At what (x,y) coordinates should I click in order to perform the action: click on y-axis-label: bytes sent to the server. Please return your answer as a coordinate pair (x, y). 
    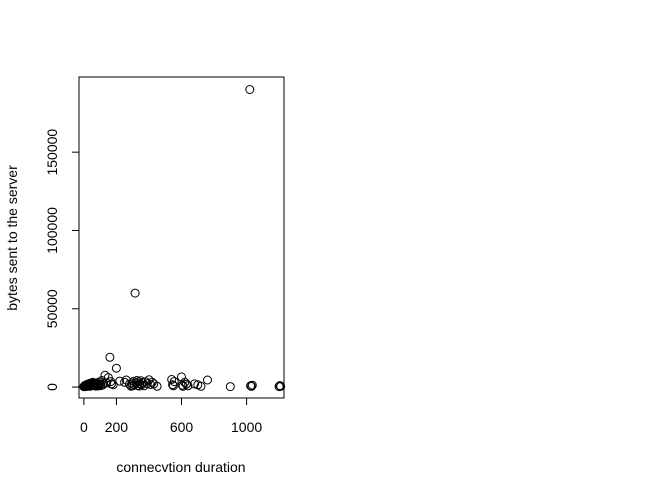
    Looking at the image, I should click on (12, 238).